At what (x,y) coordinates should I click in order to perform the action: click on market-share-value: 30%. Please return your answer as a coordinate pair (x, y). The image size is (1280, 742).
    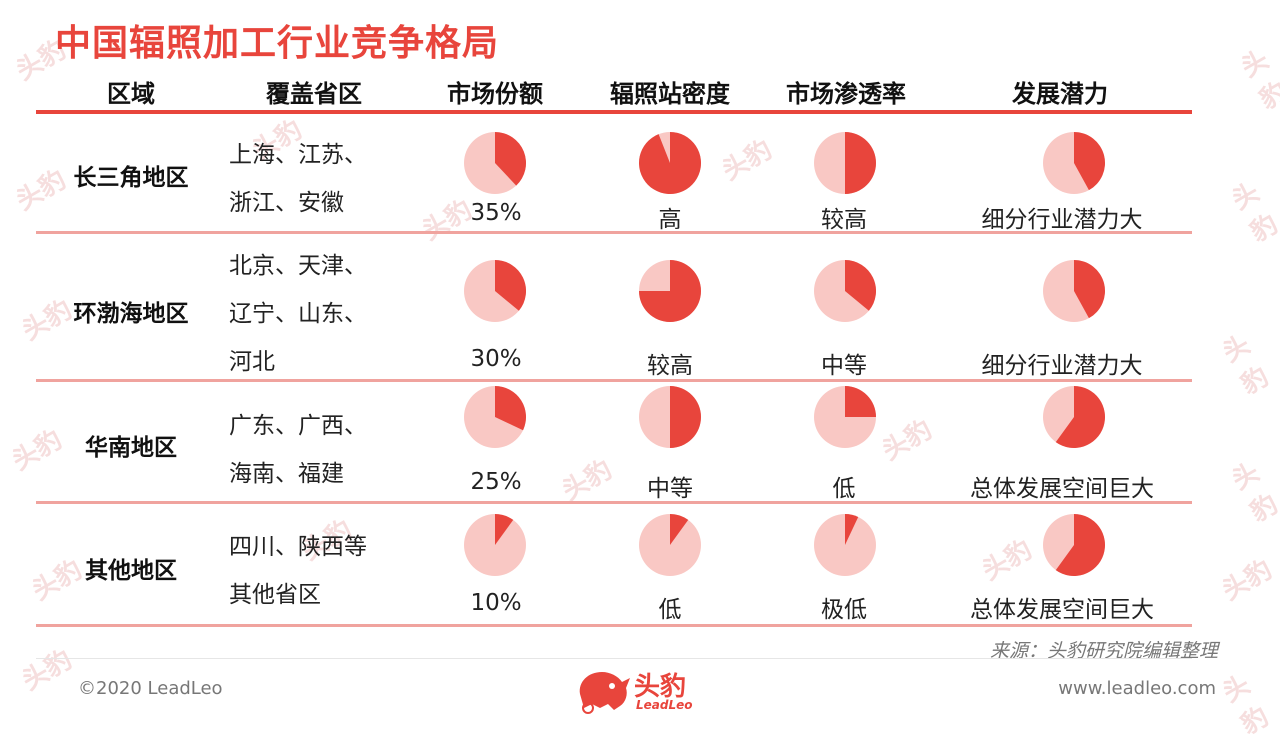
    Looking at the image, I should click on (496, 359).